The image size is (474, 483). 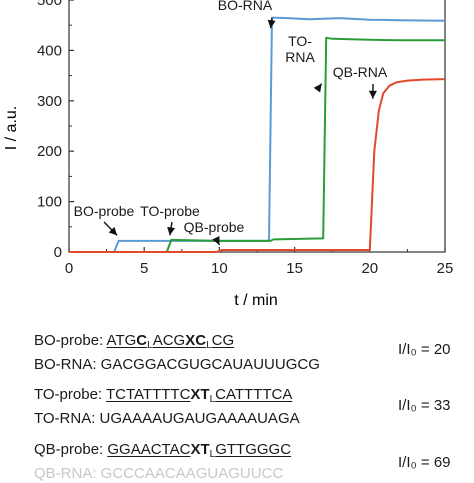 What do you see at coordinates (69, 268) in the screenshot?
I see `x-tick-label: 0` at bounding box center [69, 268].